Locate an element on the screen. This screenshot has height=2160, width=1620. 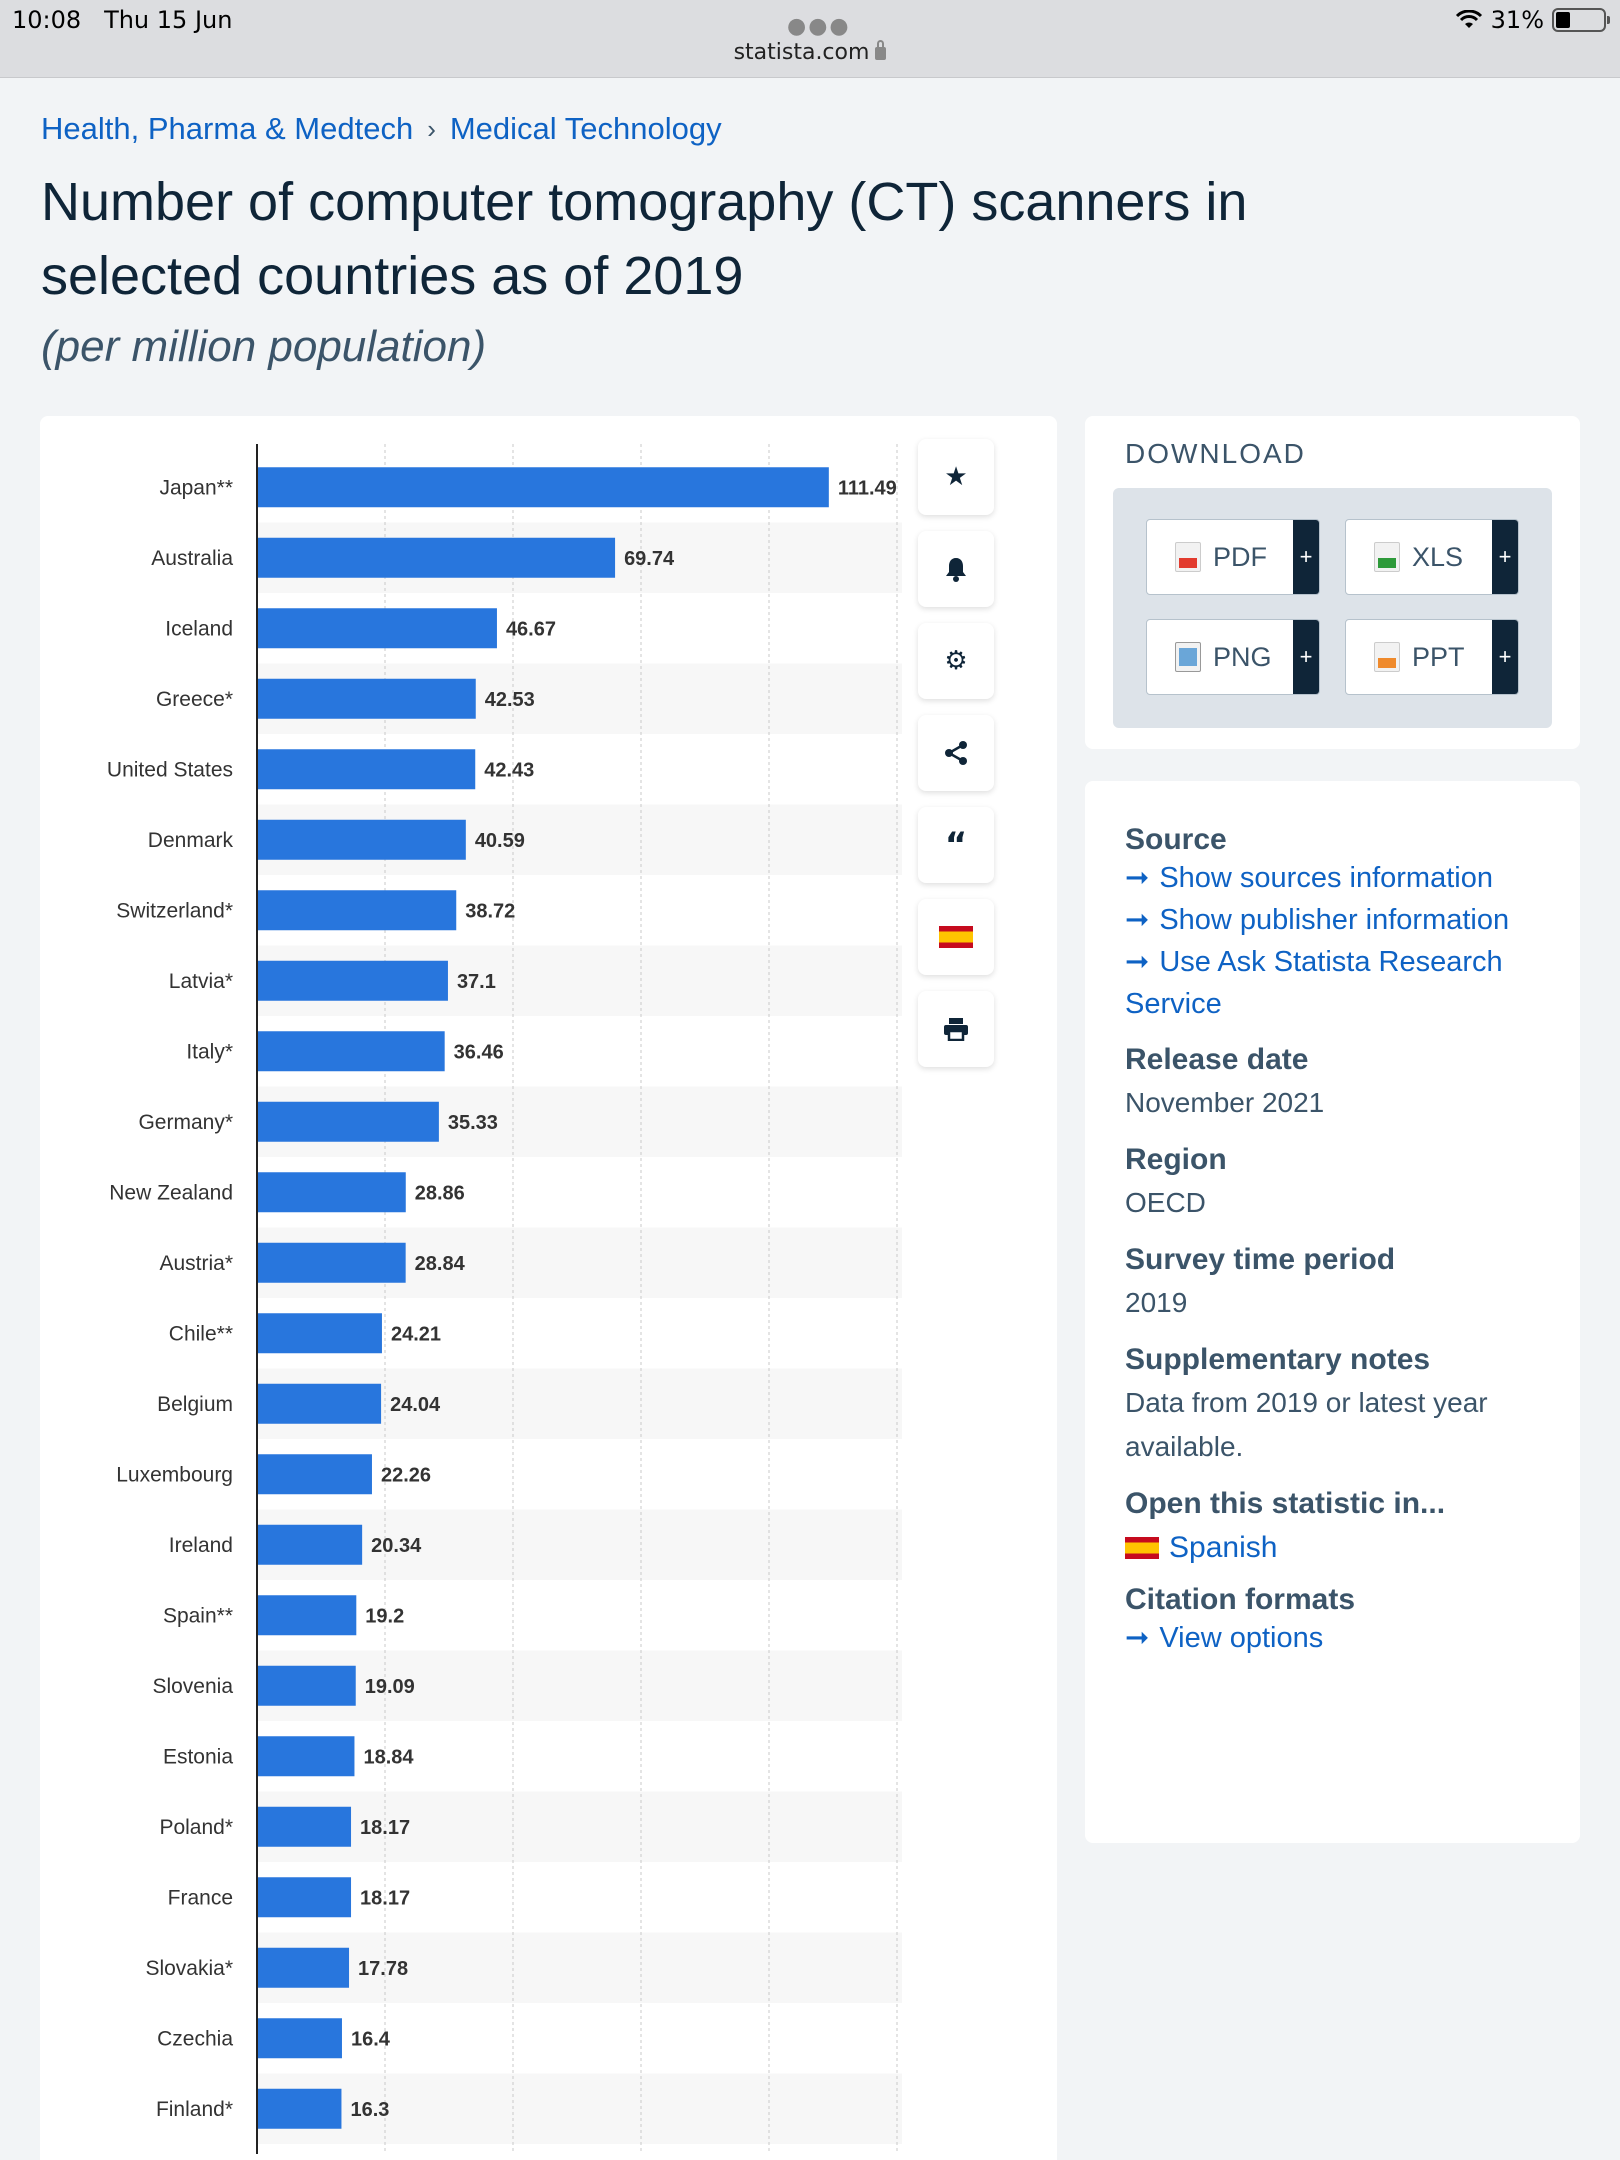
category-label: Denmark is located at coordinates (191, 840).